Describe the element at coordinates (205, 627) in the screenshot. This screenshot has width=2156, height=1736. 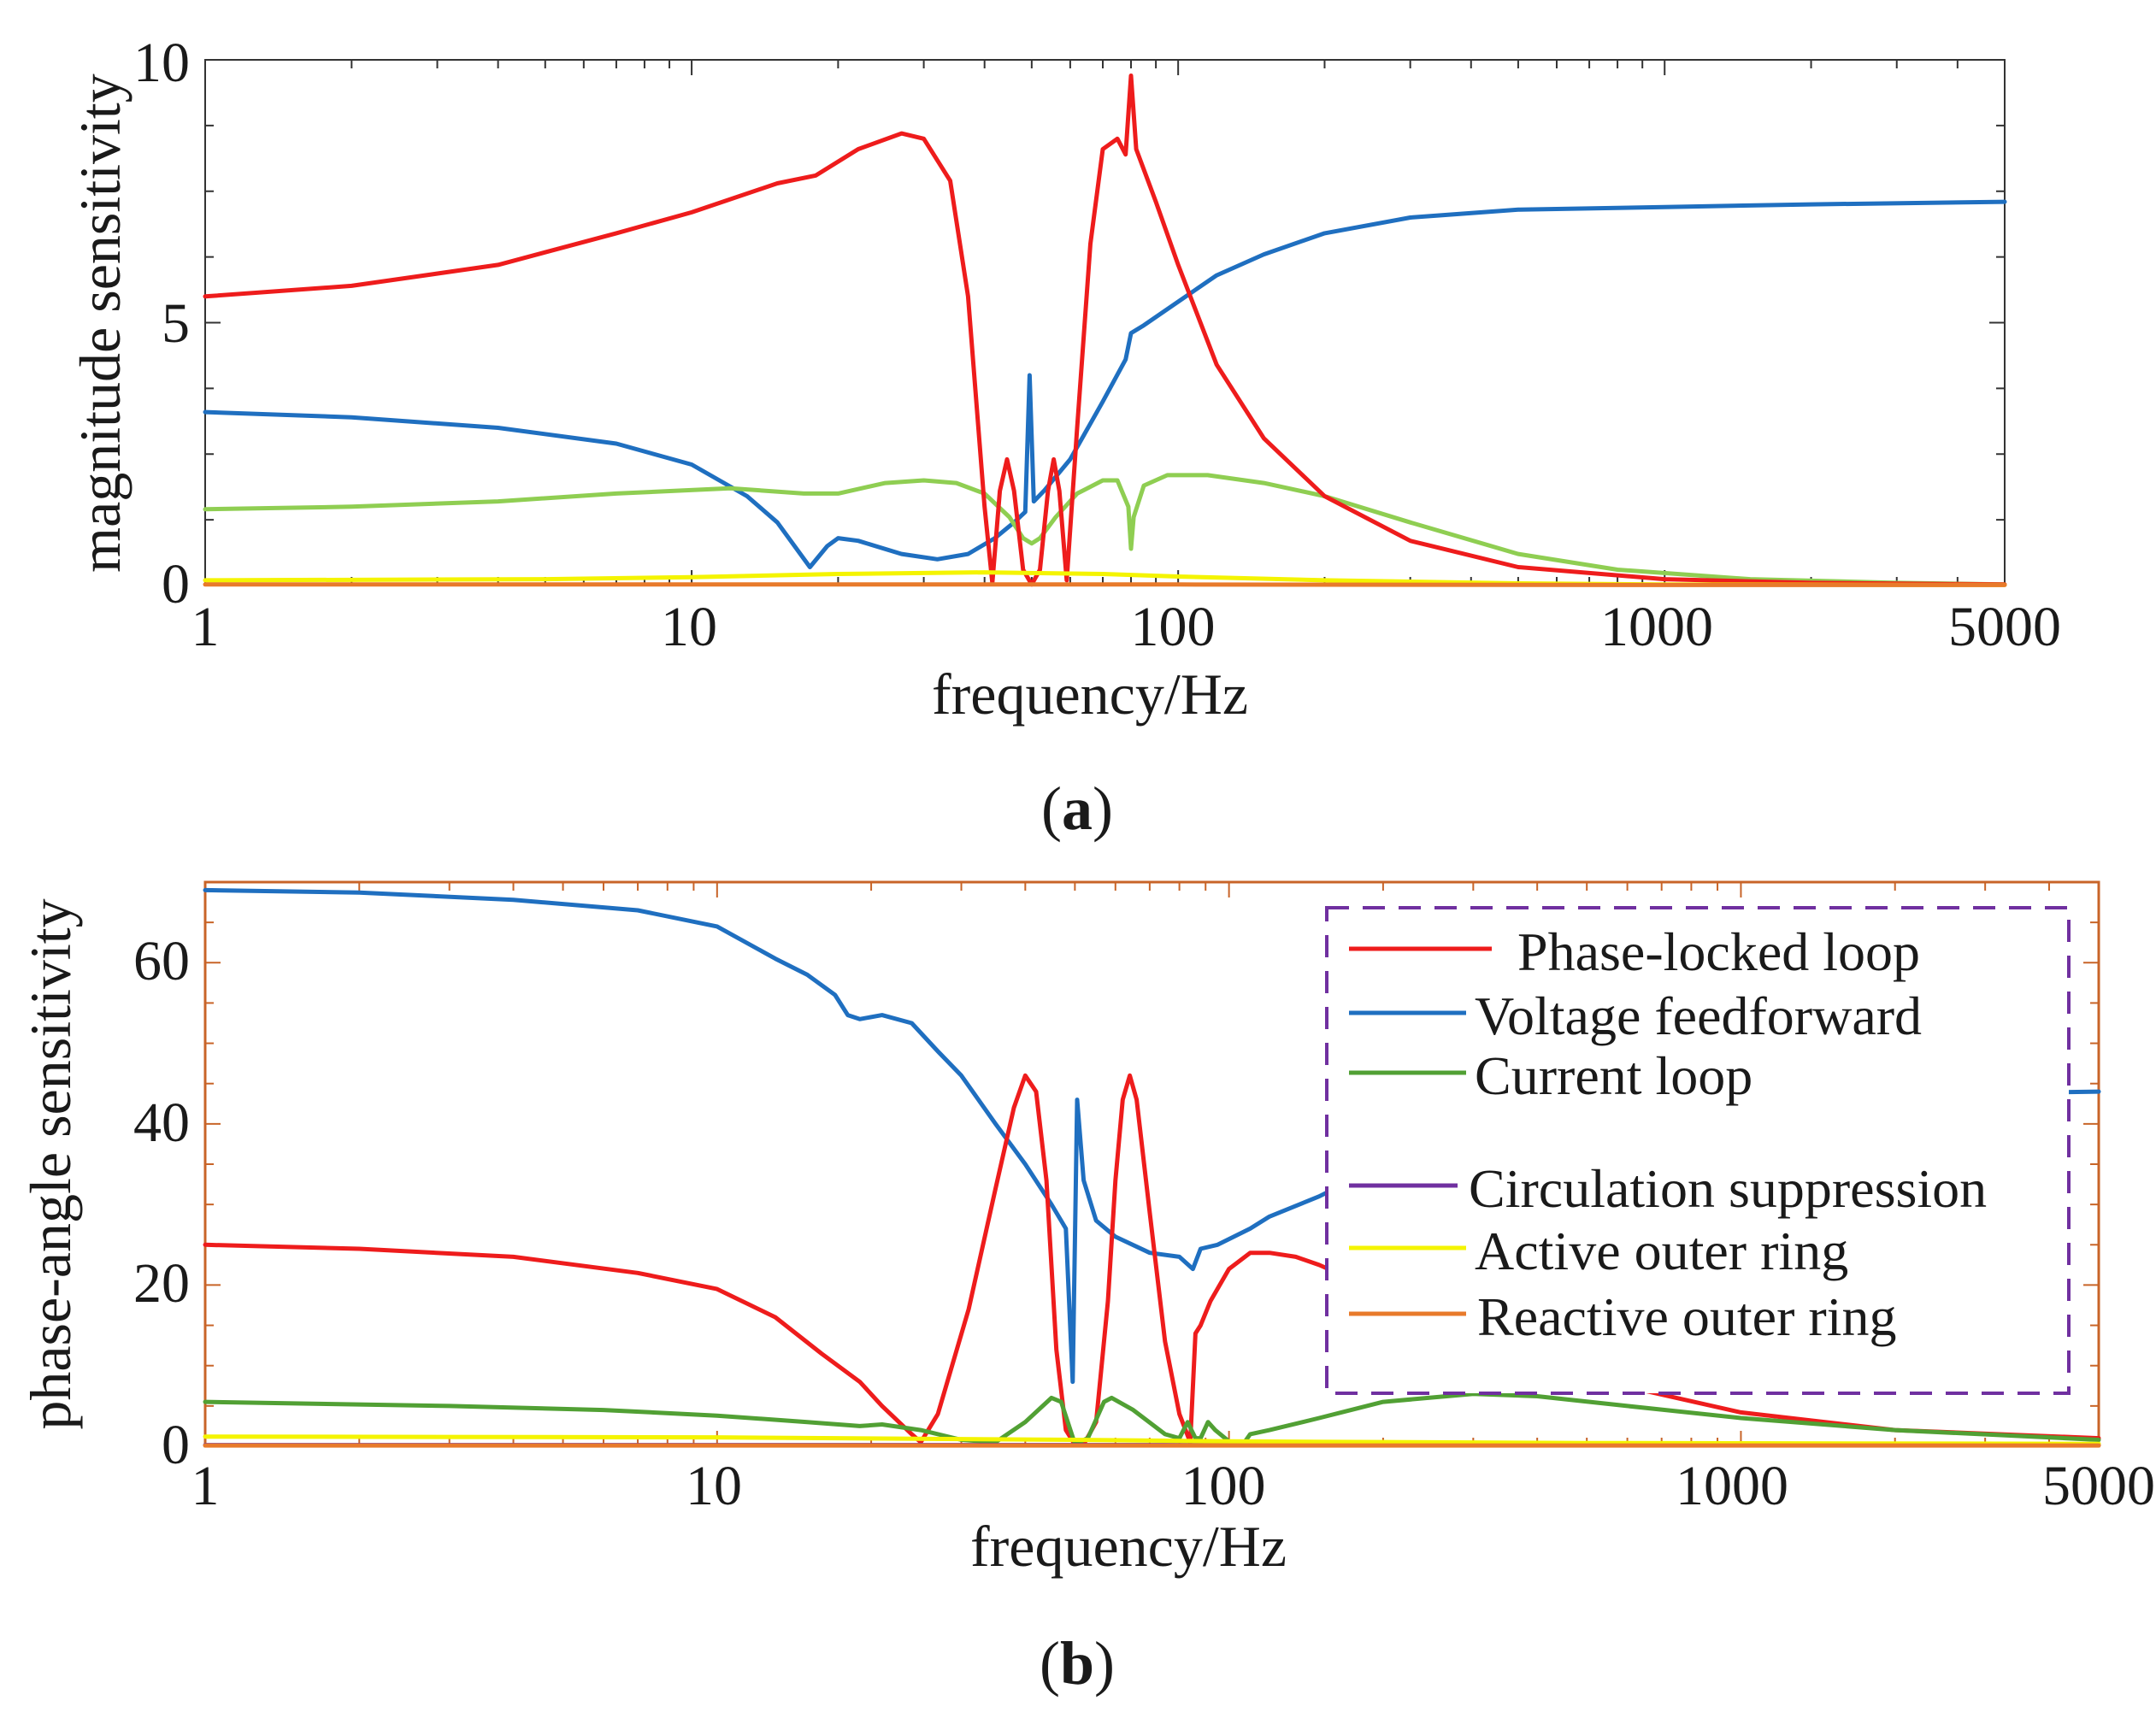
I see `panel-a-x-tick-label: 1` at that location.